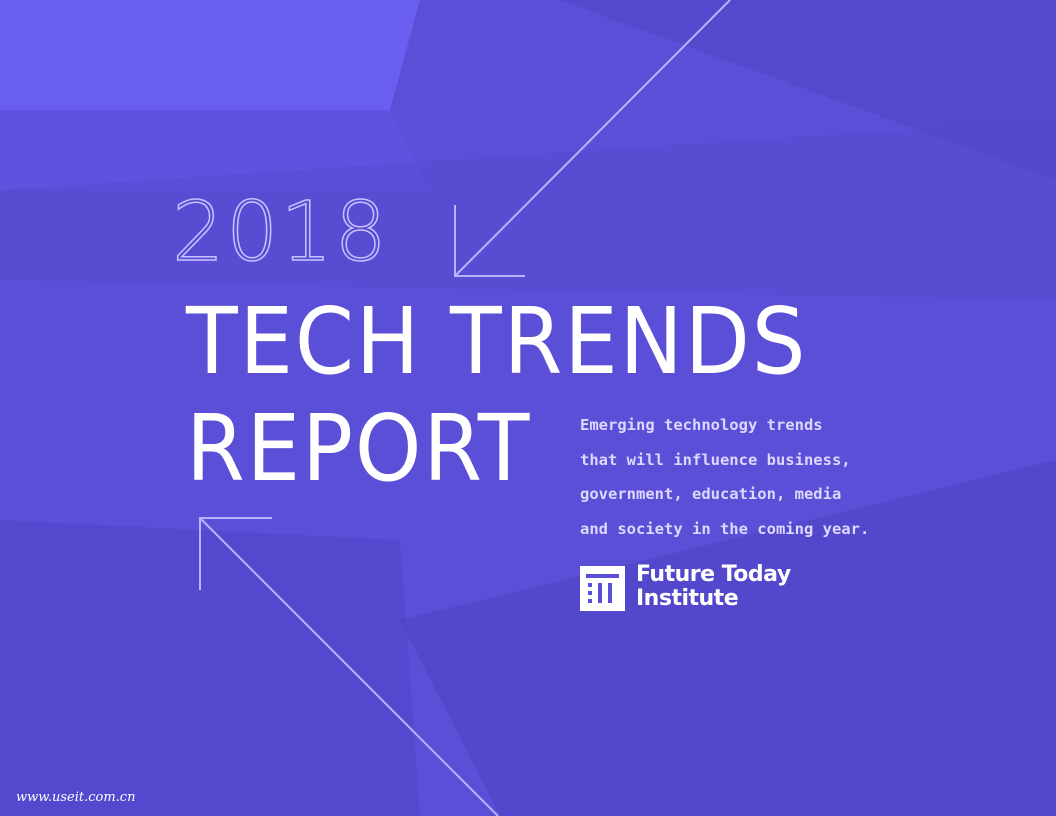 Image resolution: width=1056 pixels, height=816 pixels. I want to click on subtitle-line: that will influence business,, so click(715, 459).